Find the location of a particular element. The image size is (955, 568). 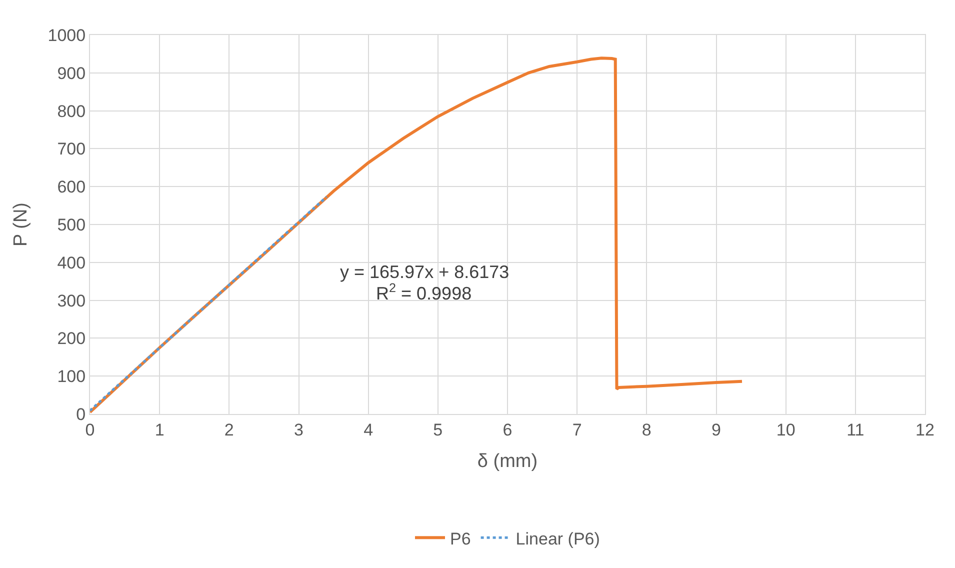

y-tick-label: 100 is located at coordinates (71, 376).